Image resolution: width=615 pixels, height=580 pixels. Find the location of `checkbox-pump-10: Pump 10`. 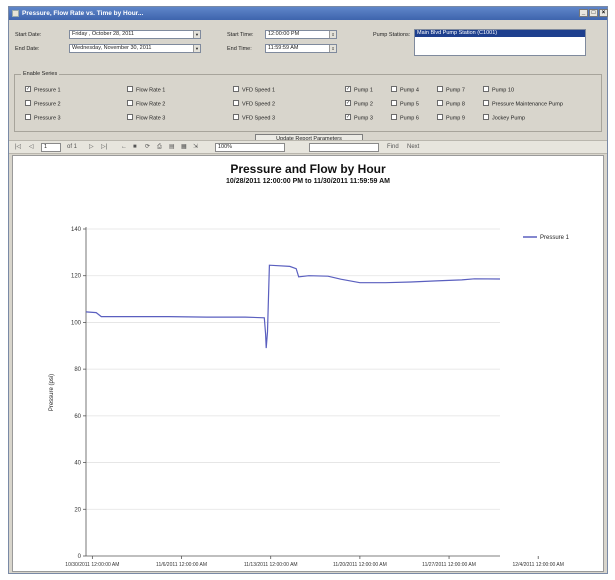

checkbox-pump-10: Pump 10 is located at coordinates (498, 91).